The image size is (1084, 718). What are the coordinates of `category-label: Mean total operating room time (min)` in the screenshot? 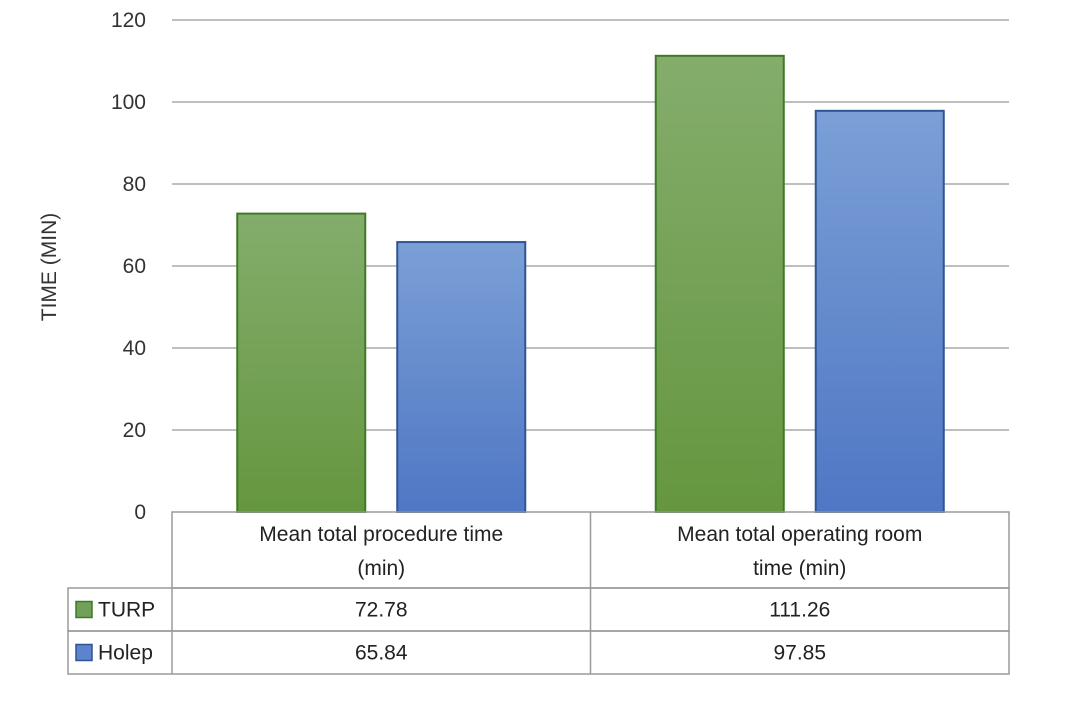 It's located at (799, 551).